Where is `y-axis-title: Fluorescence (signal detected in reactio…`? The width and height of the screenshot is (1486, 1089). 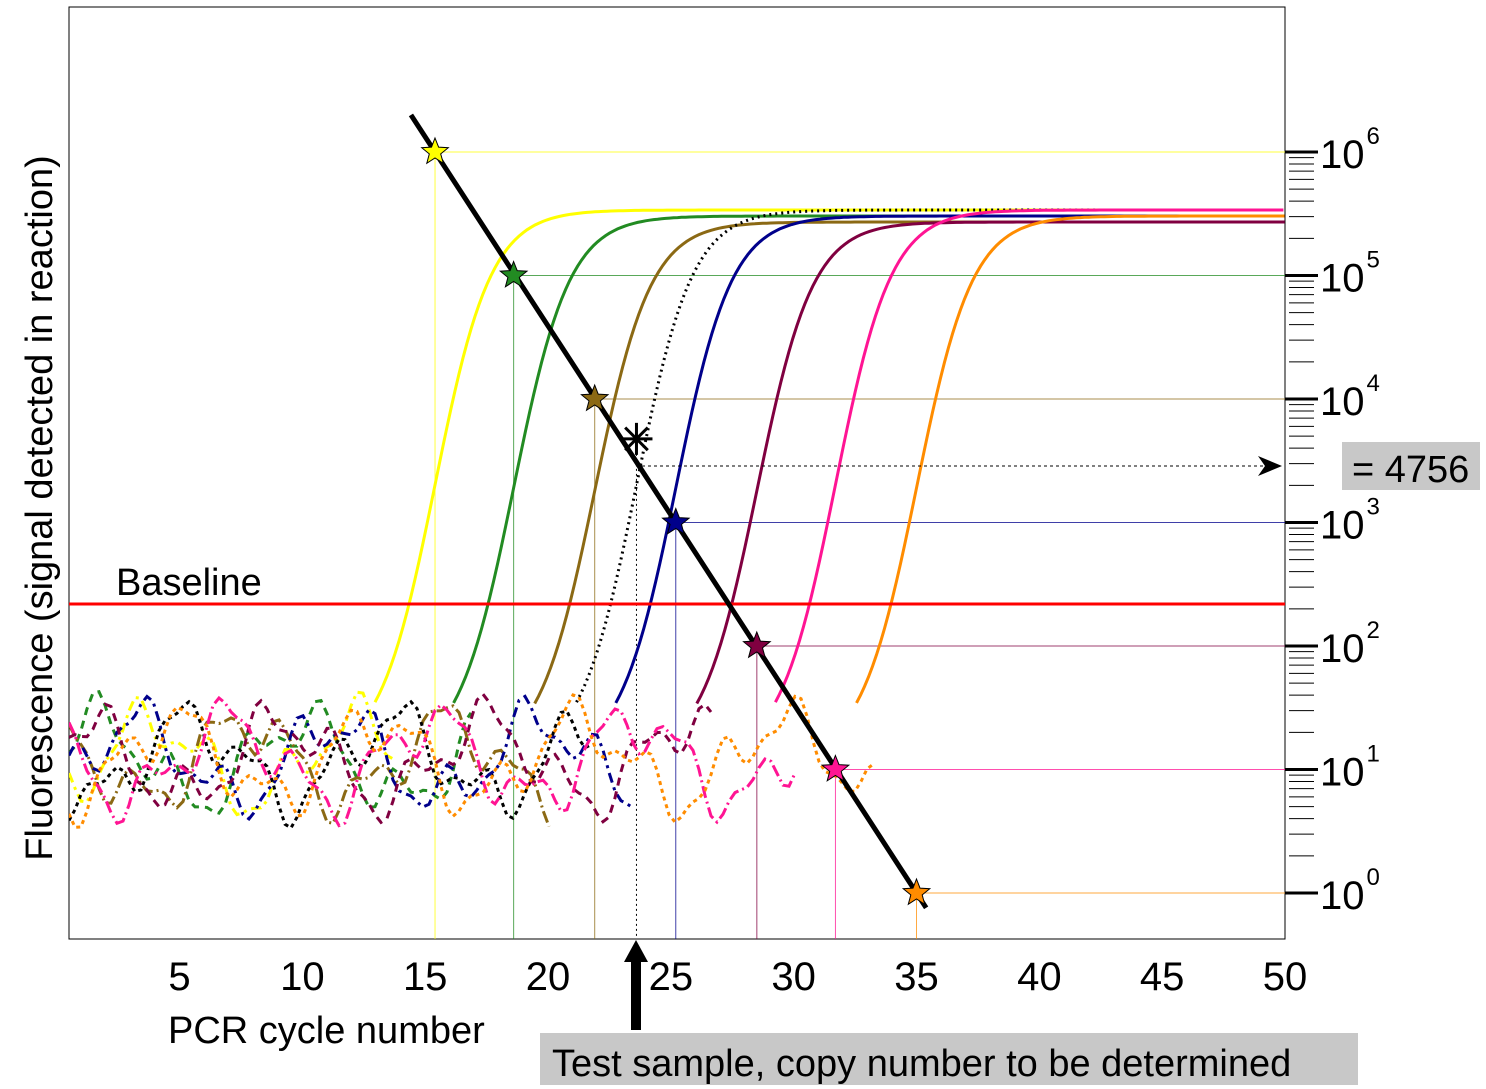 y-axis-title: Fluorescence (signal detected in reactio… is located at coordinates (40, 508).